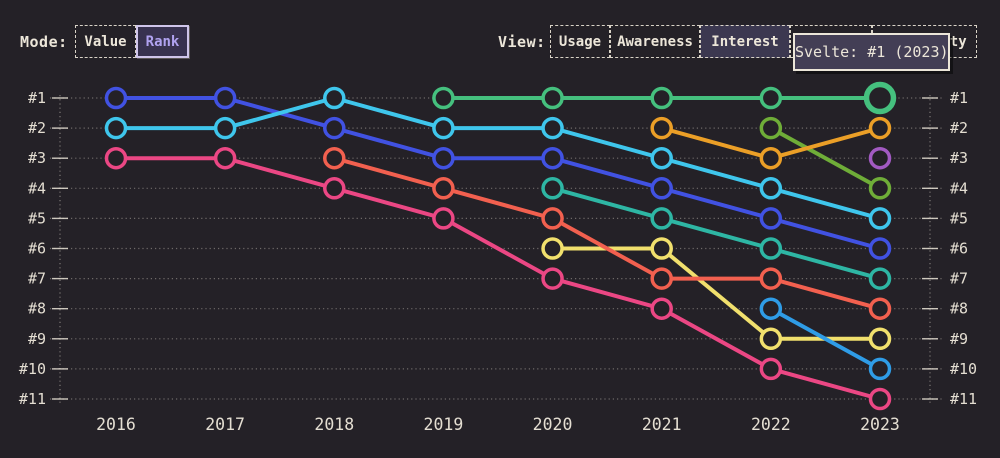 The image size is (1000, 458). Describe the element at coordinates (959, 188) in the screenshot. I see `rank-label-right-4: #4` at that location.